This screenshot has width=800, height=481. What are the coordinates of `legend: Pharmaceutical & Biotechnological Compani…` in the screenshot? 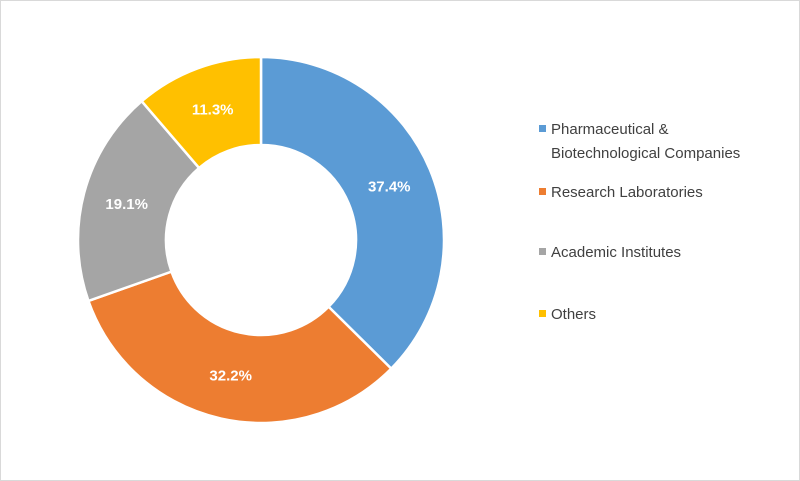 It's located at (639, 222).